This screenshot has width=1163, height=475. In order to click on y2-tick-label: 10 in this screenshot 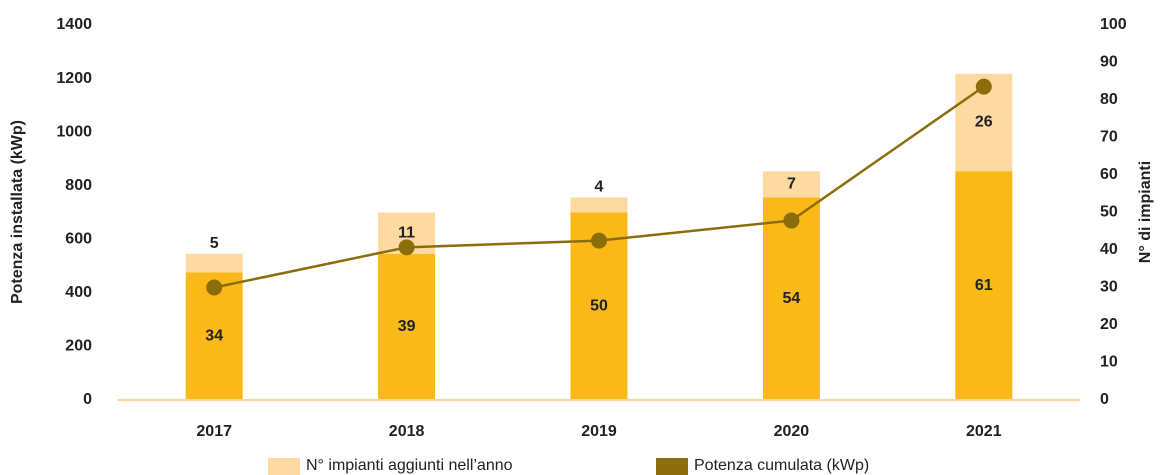, I will do `click(1109, 362)`.